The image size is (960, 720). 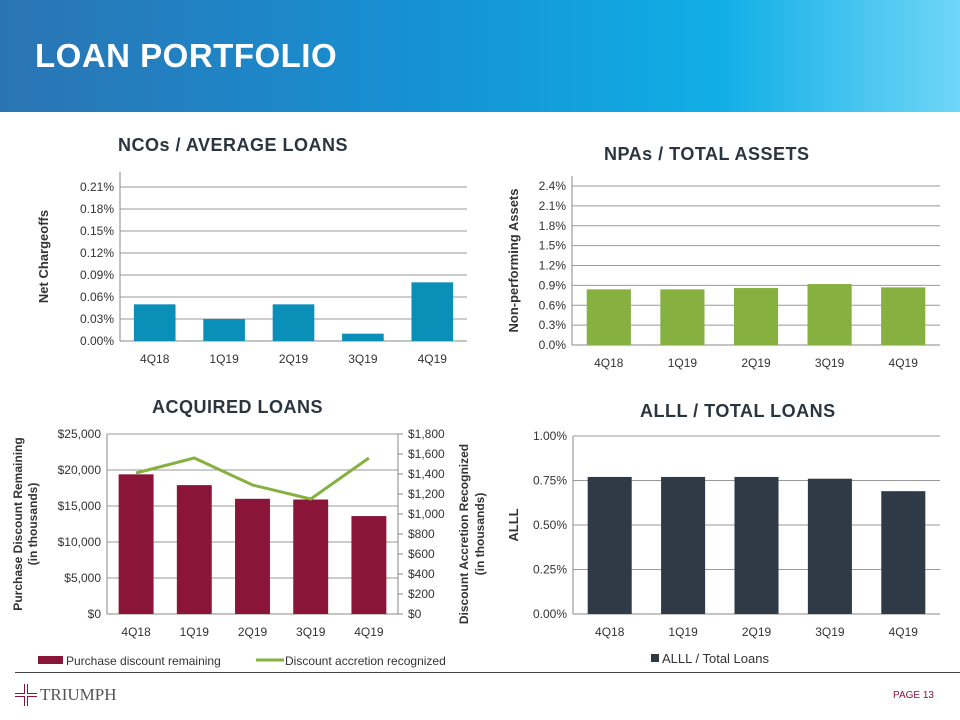 I want to click on acq-y-tick: $15,000, so click(x=80, y=506).